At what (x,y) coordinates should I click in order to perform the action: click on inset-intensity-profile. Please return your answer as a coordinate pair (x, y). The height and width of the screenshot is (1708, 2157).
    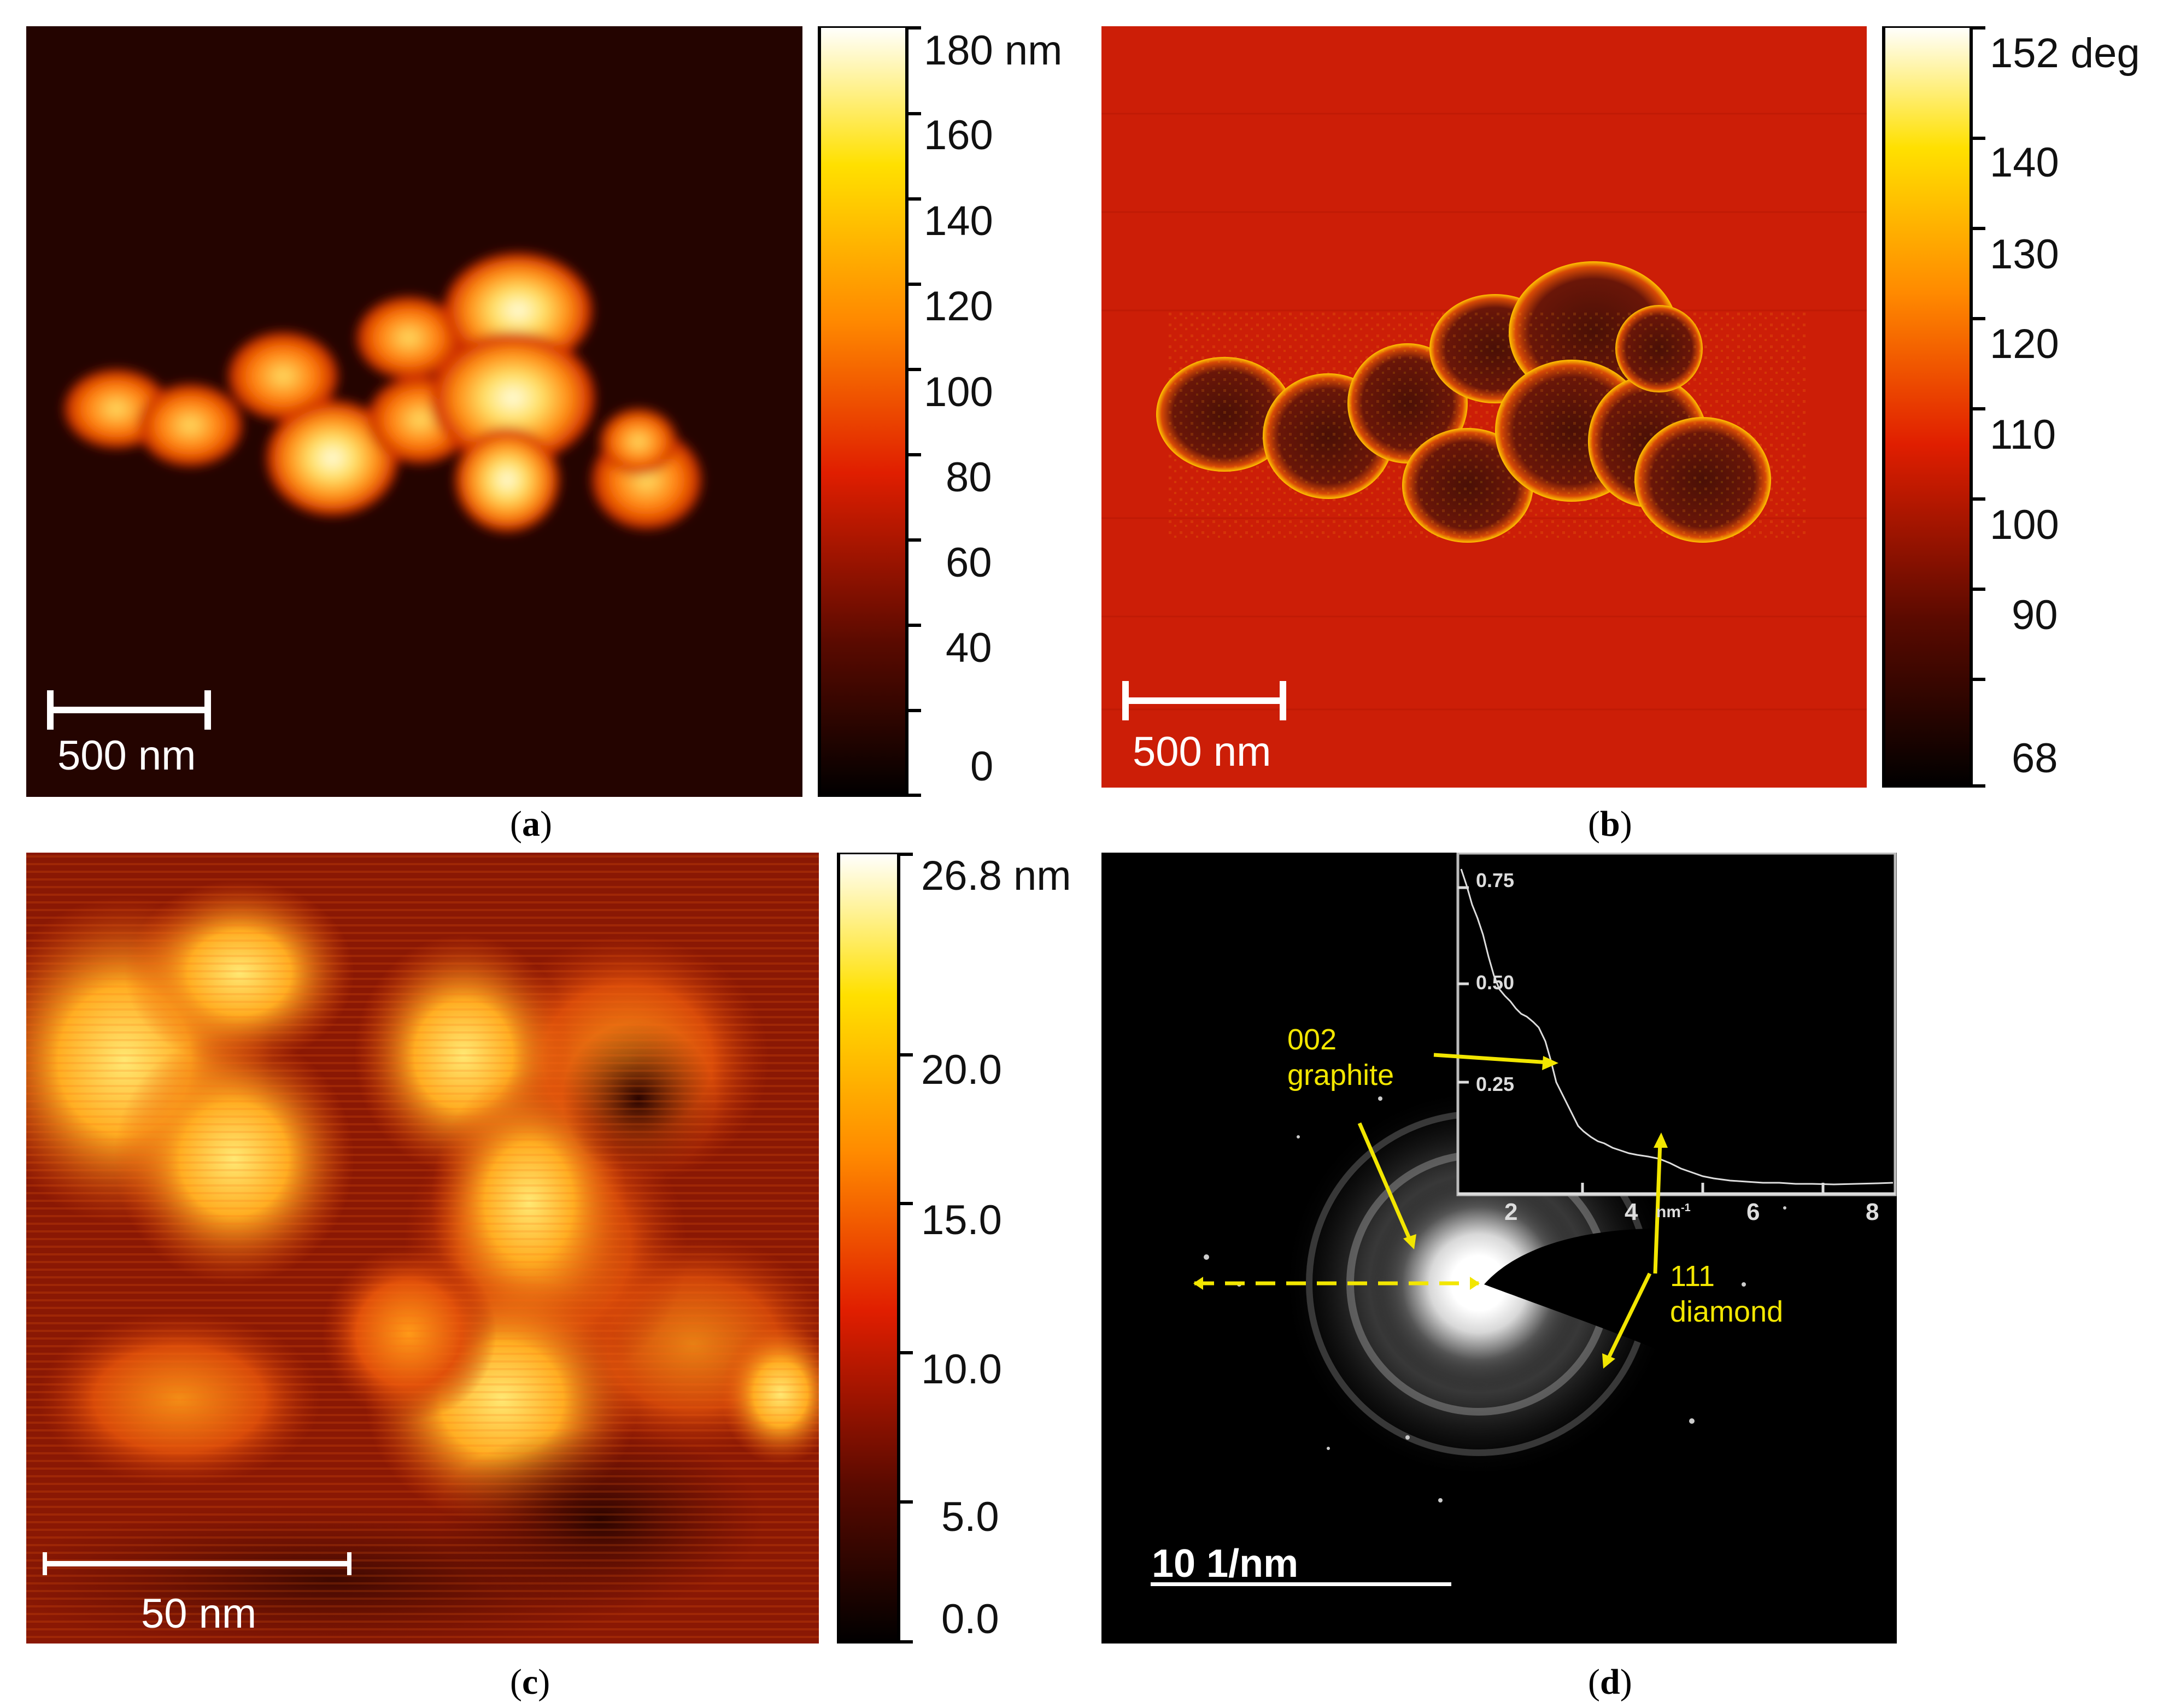
    Looking at the image, I should click on (1676, 1024).